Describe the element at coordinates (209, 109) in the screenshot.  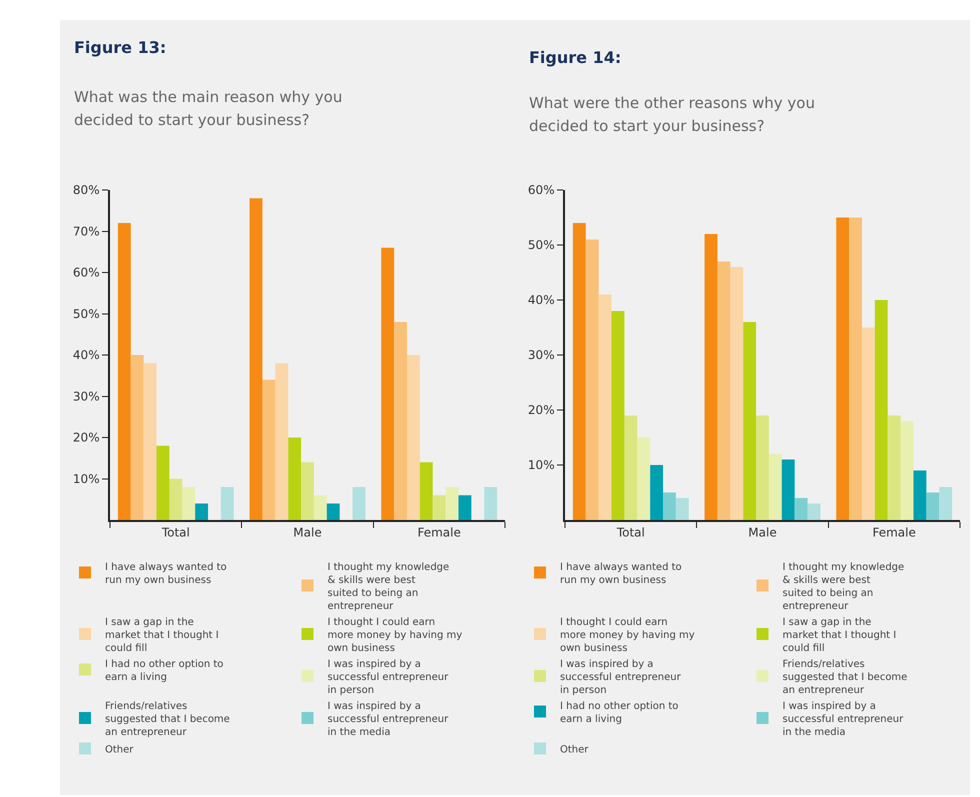
I see `chart-subtitle: What was the main reason why you decided to start your business?` at that location.